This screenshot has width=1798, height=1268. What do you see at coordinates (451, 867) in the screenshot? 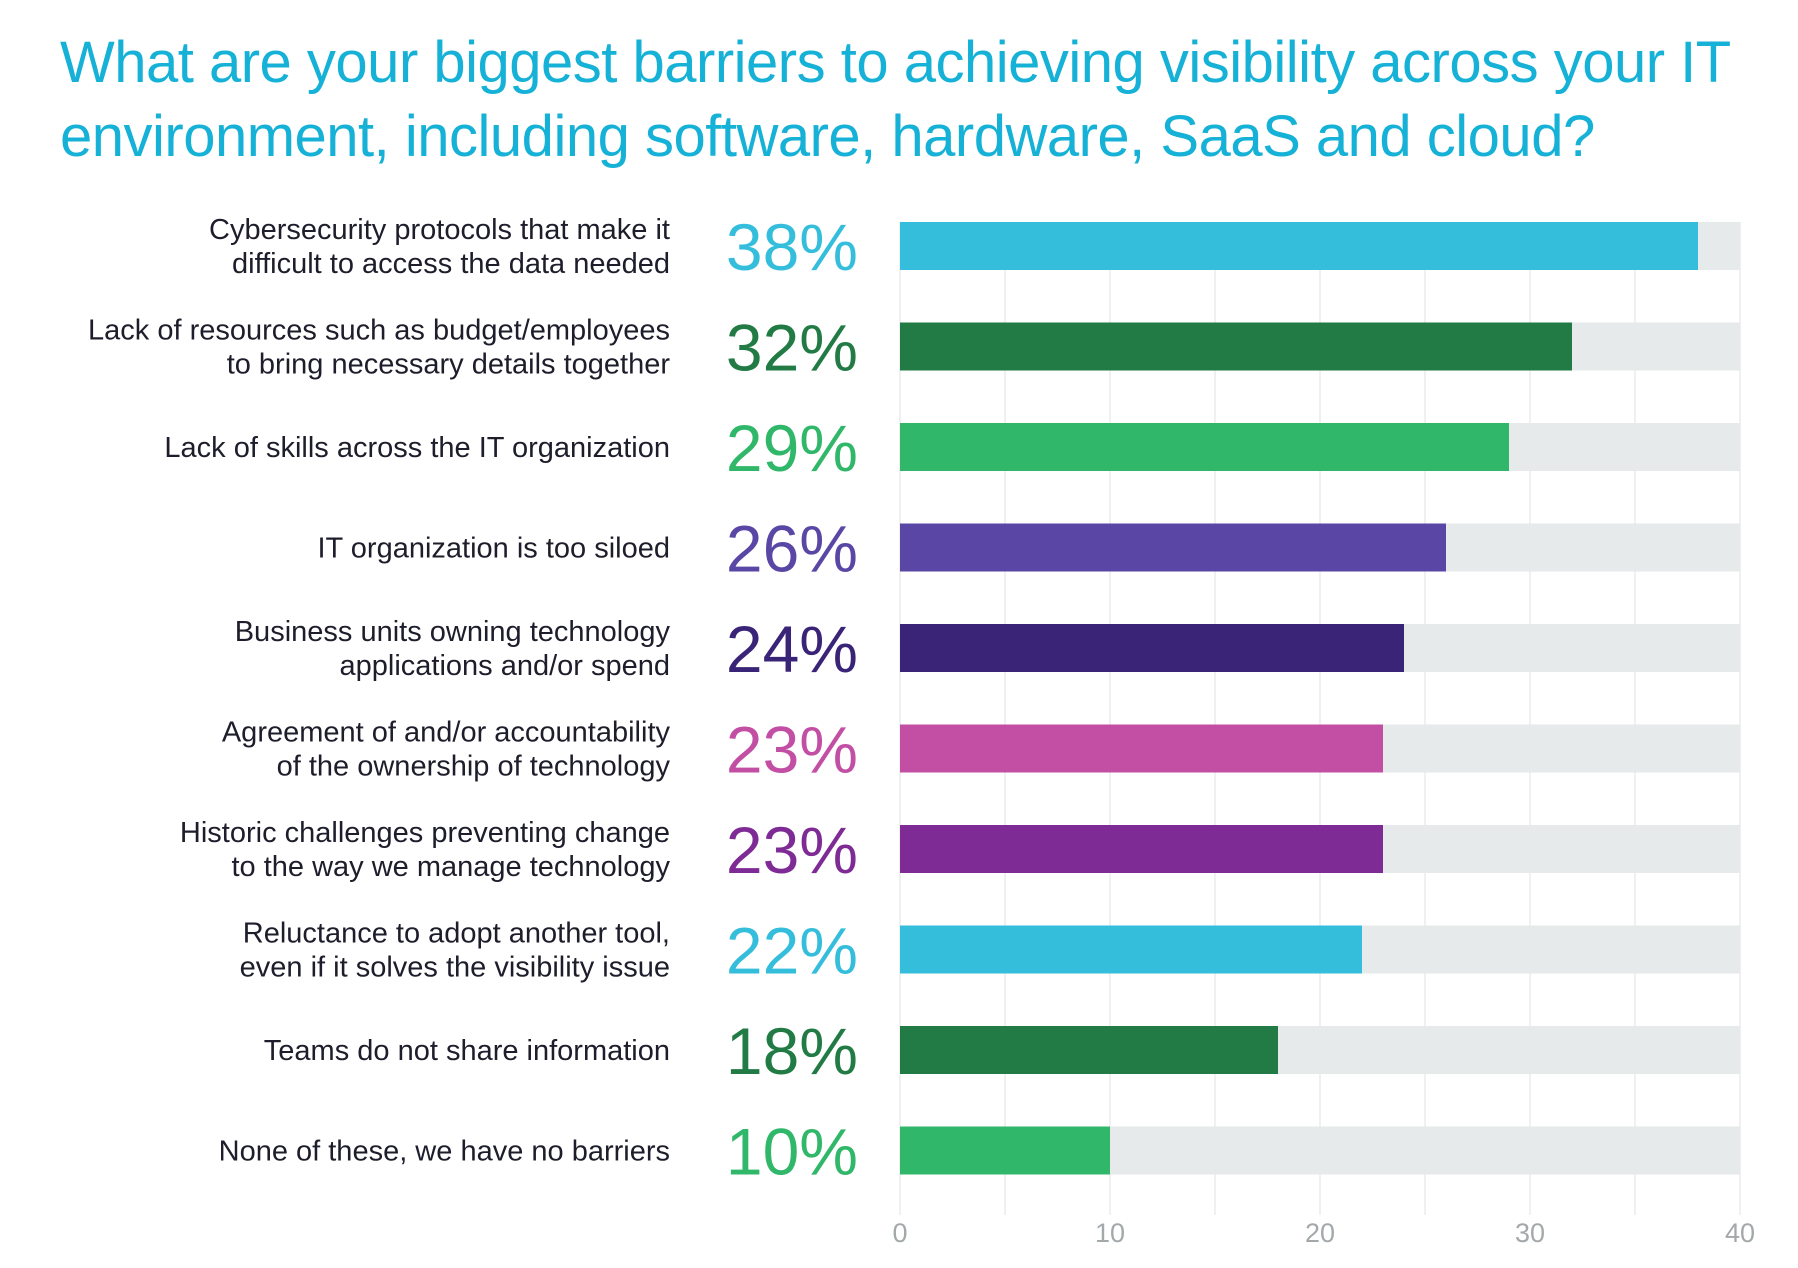
I see `category-label: to the way we manage technology` at bounding box center [451, 867].